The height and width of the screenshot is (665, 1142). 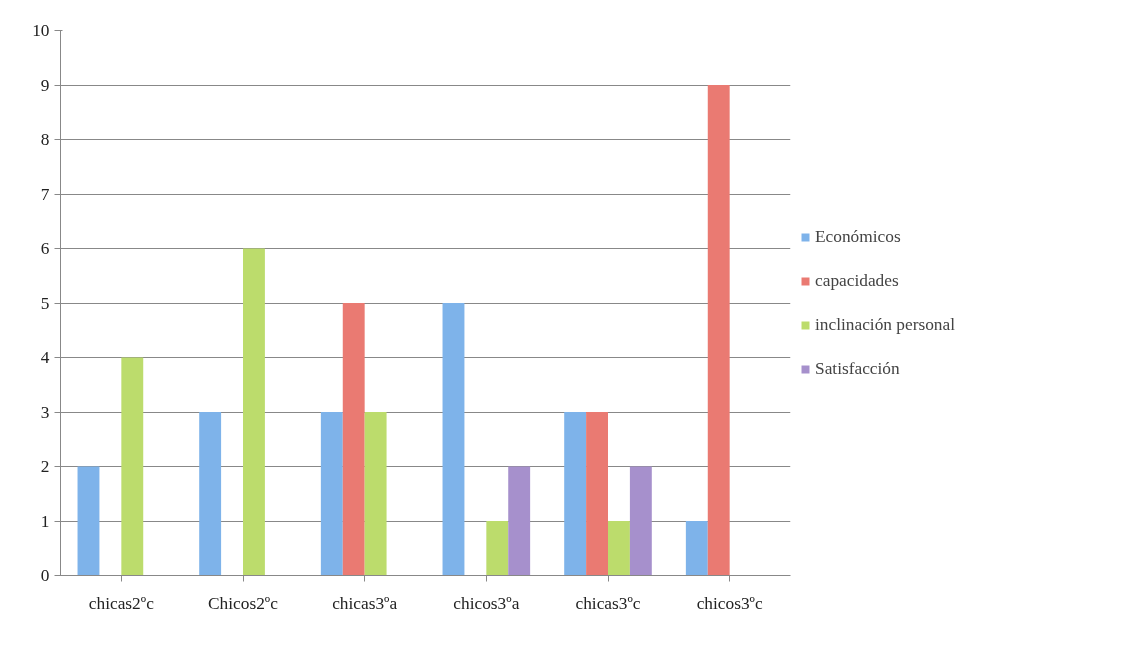 What do you see at coordinates (885, 324) in the screenshot?
I see `legend-label: inclinación personal` at bounding box center [885, 324].